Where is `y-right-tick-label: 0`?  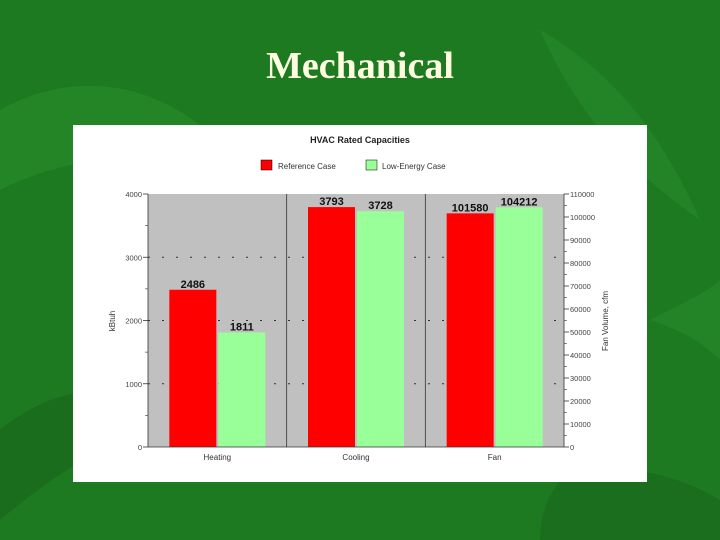 y-right-tick-label: 0 is located at coordinates (572, 447).